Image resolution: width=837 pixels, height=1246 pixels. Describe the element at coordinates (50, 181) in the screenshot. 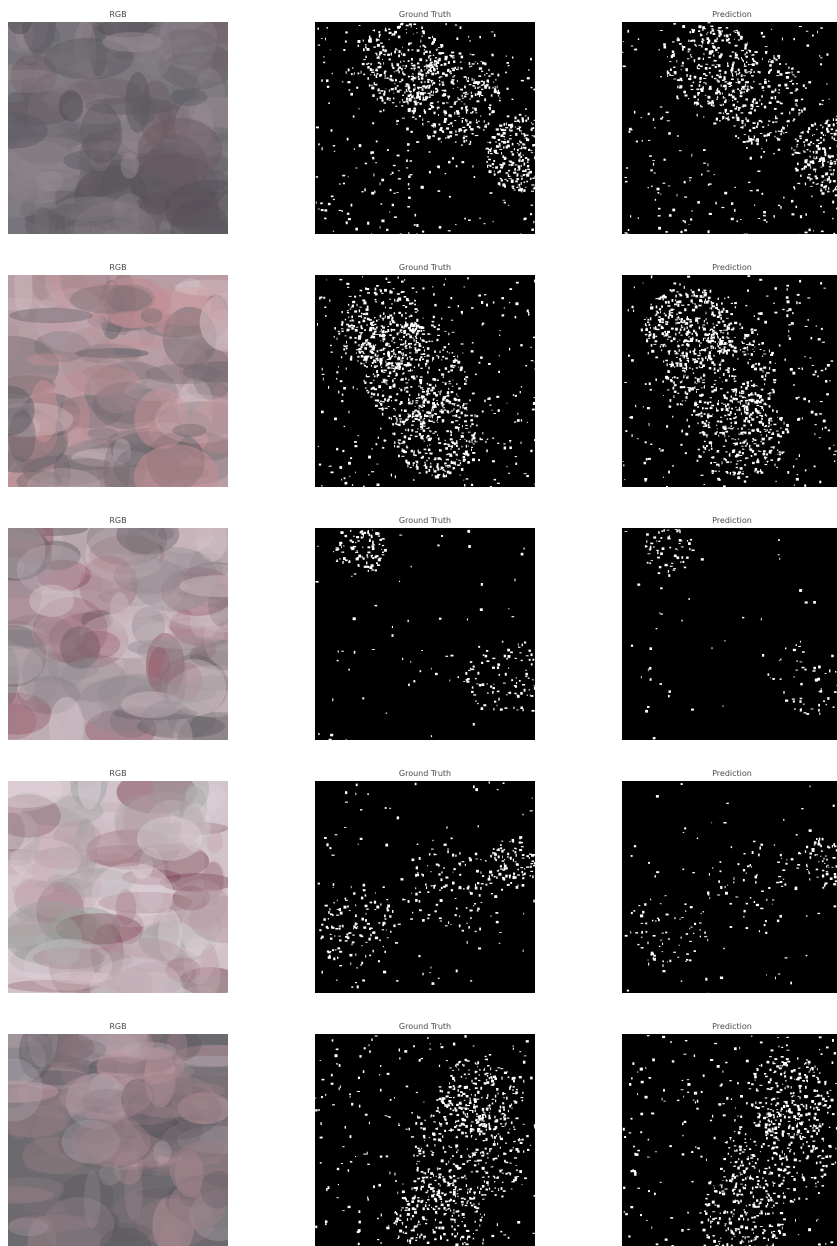

I see `rgb-texture-blob` at that location.